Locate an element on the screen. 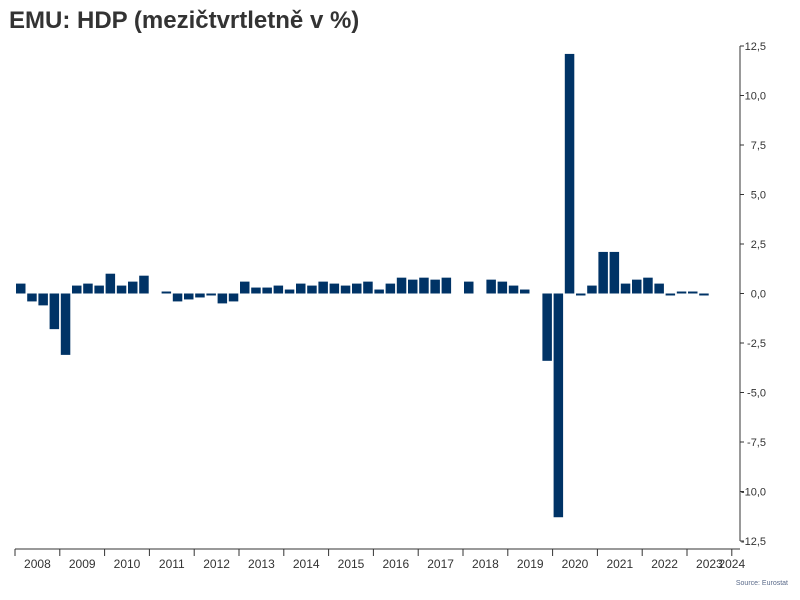  bar-2010-q2 is located at coordinates (121, 289).